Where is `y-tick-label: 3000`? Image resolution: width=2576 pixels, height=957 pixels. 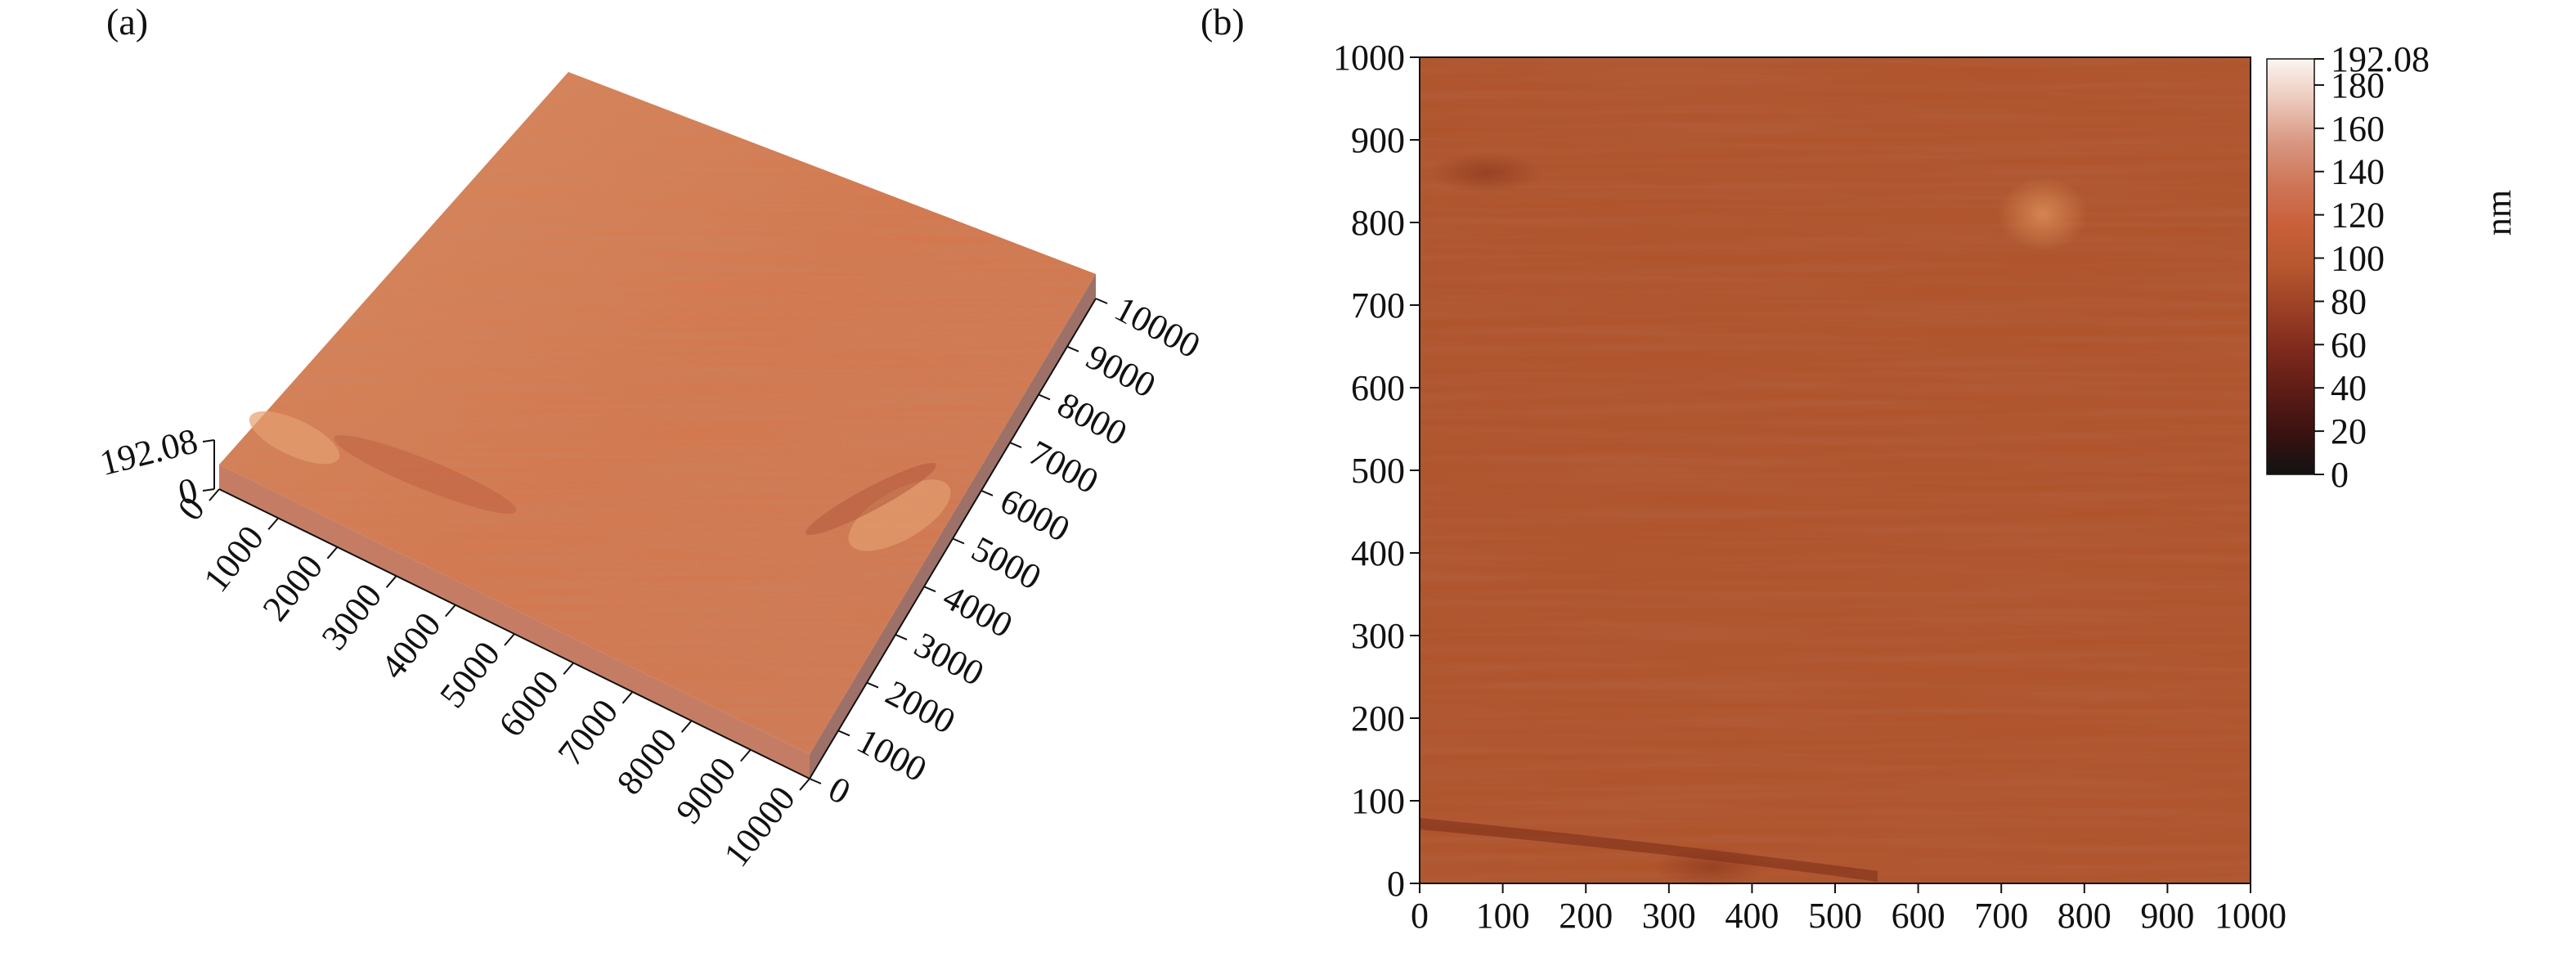
y-tick-label: 3000 is located at coordinates (949, 659).